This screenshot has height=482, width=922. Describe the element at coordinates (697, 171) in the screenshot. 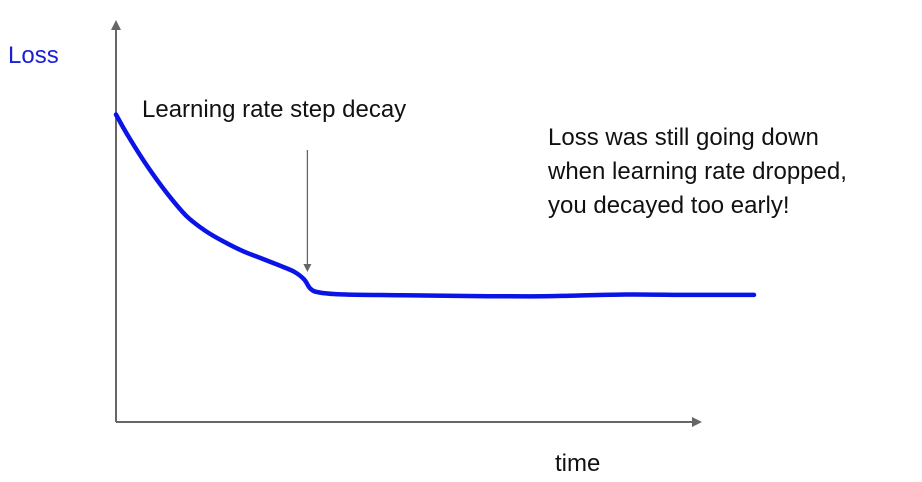

I see `note-line-2: when learning rate dropped,` at that location.